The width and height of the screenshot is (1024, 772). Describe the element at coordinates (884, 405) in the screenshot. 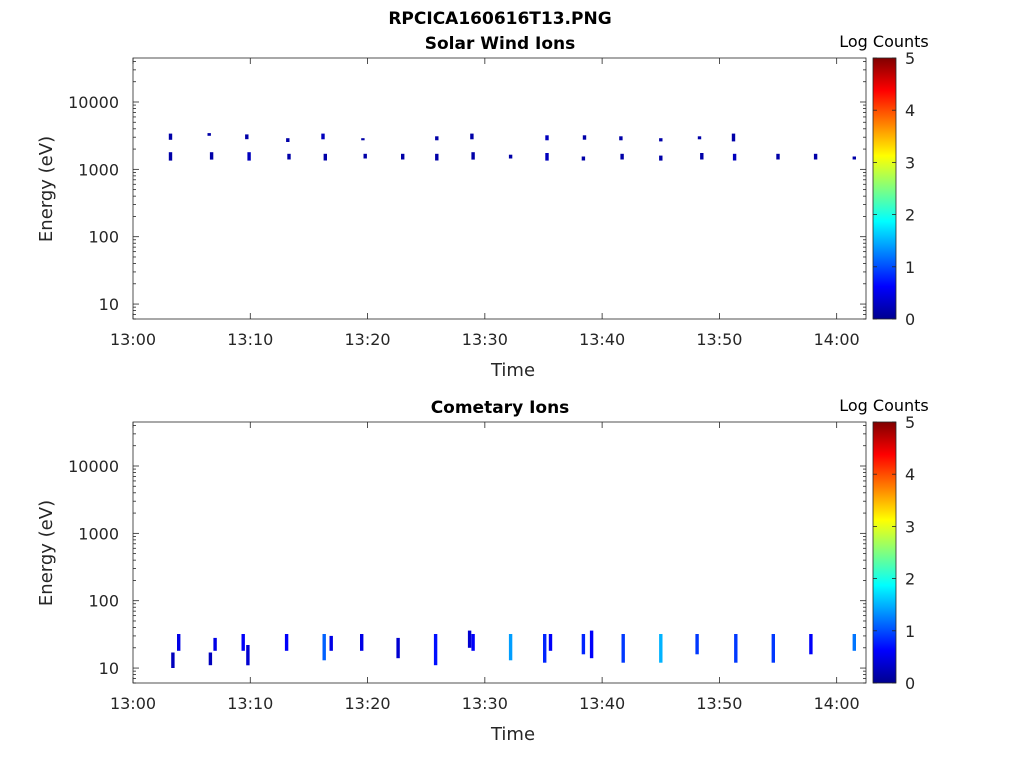

I see `colorbar-label: Log Counts` at that location.